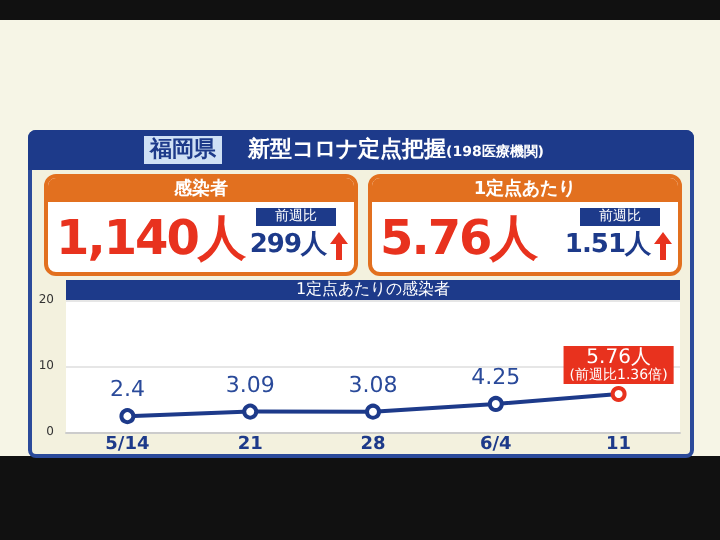  I want to click on data-label: 3.08, so click(373, 384).